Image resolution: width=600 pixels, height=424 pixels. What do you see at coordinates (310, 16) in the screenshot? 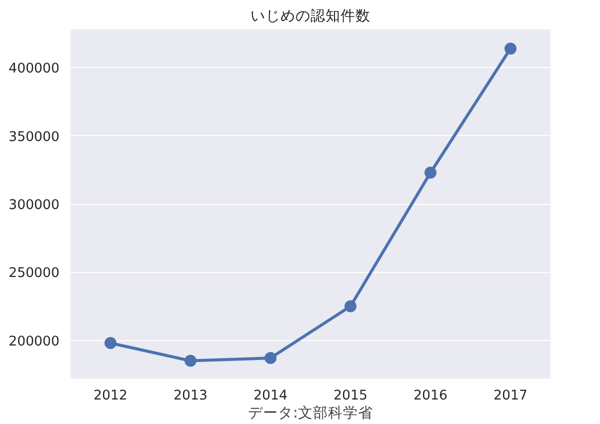
I see `chart-title: いじめの認知件数` at bounding box center [310, 16].